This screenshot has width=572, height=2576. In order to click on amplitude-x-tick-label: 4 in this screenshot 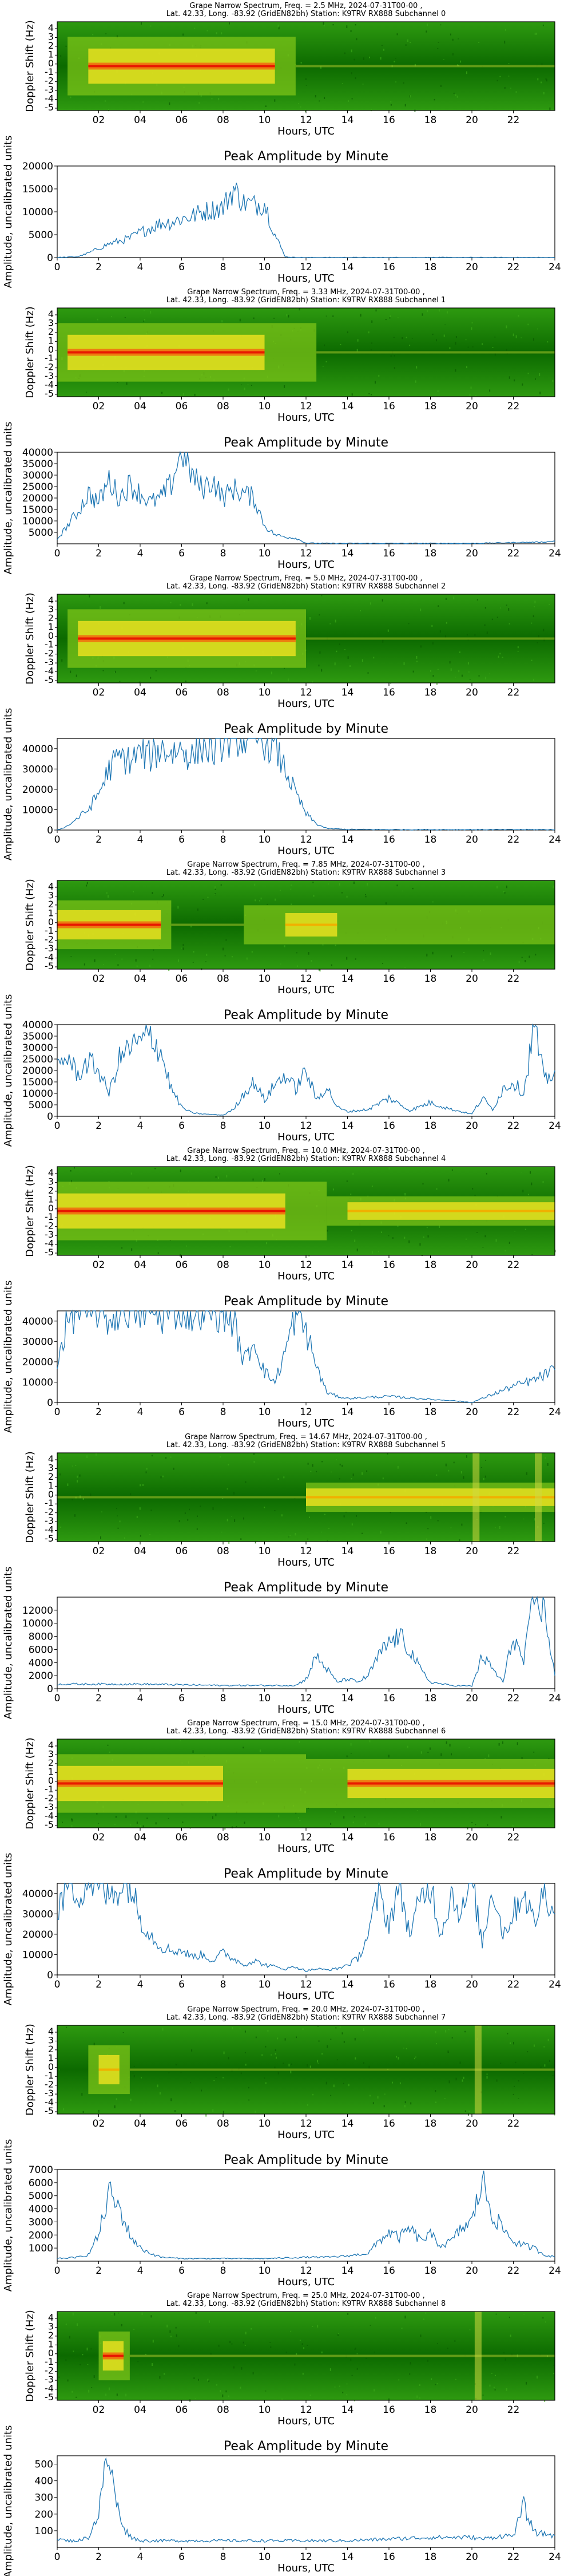, I will do `click(140, 1984)`.